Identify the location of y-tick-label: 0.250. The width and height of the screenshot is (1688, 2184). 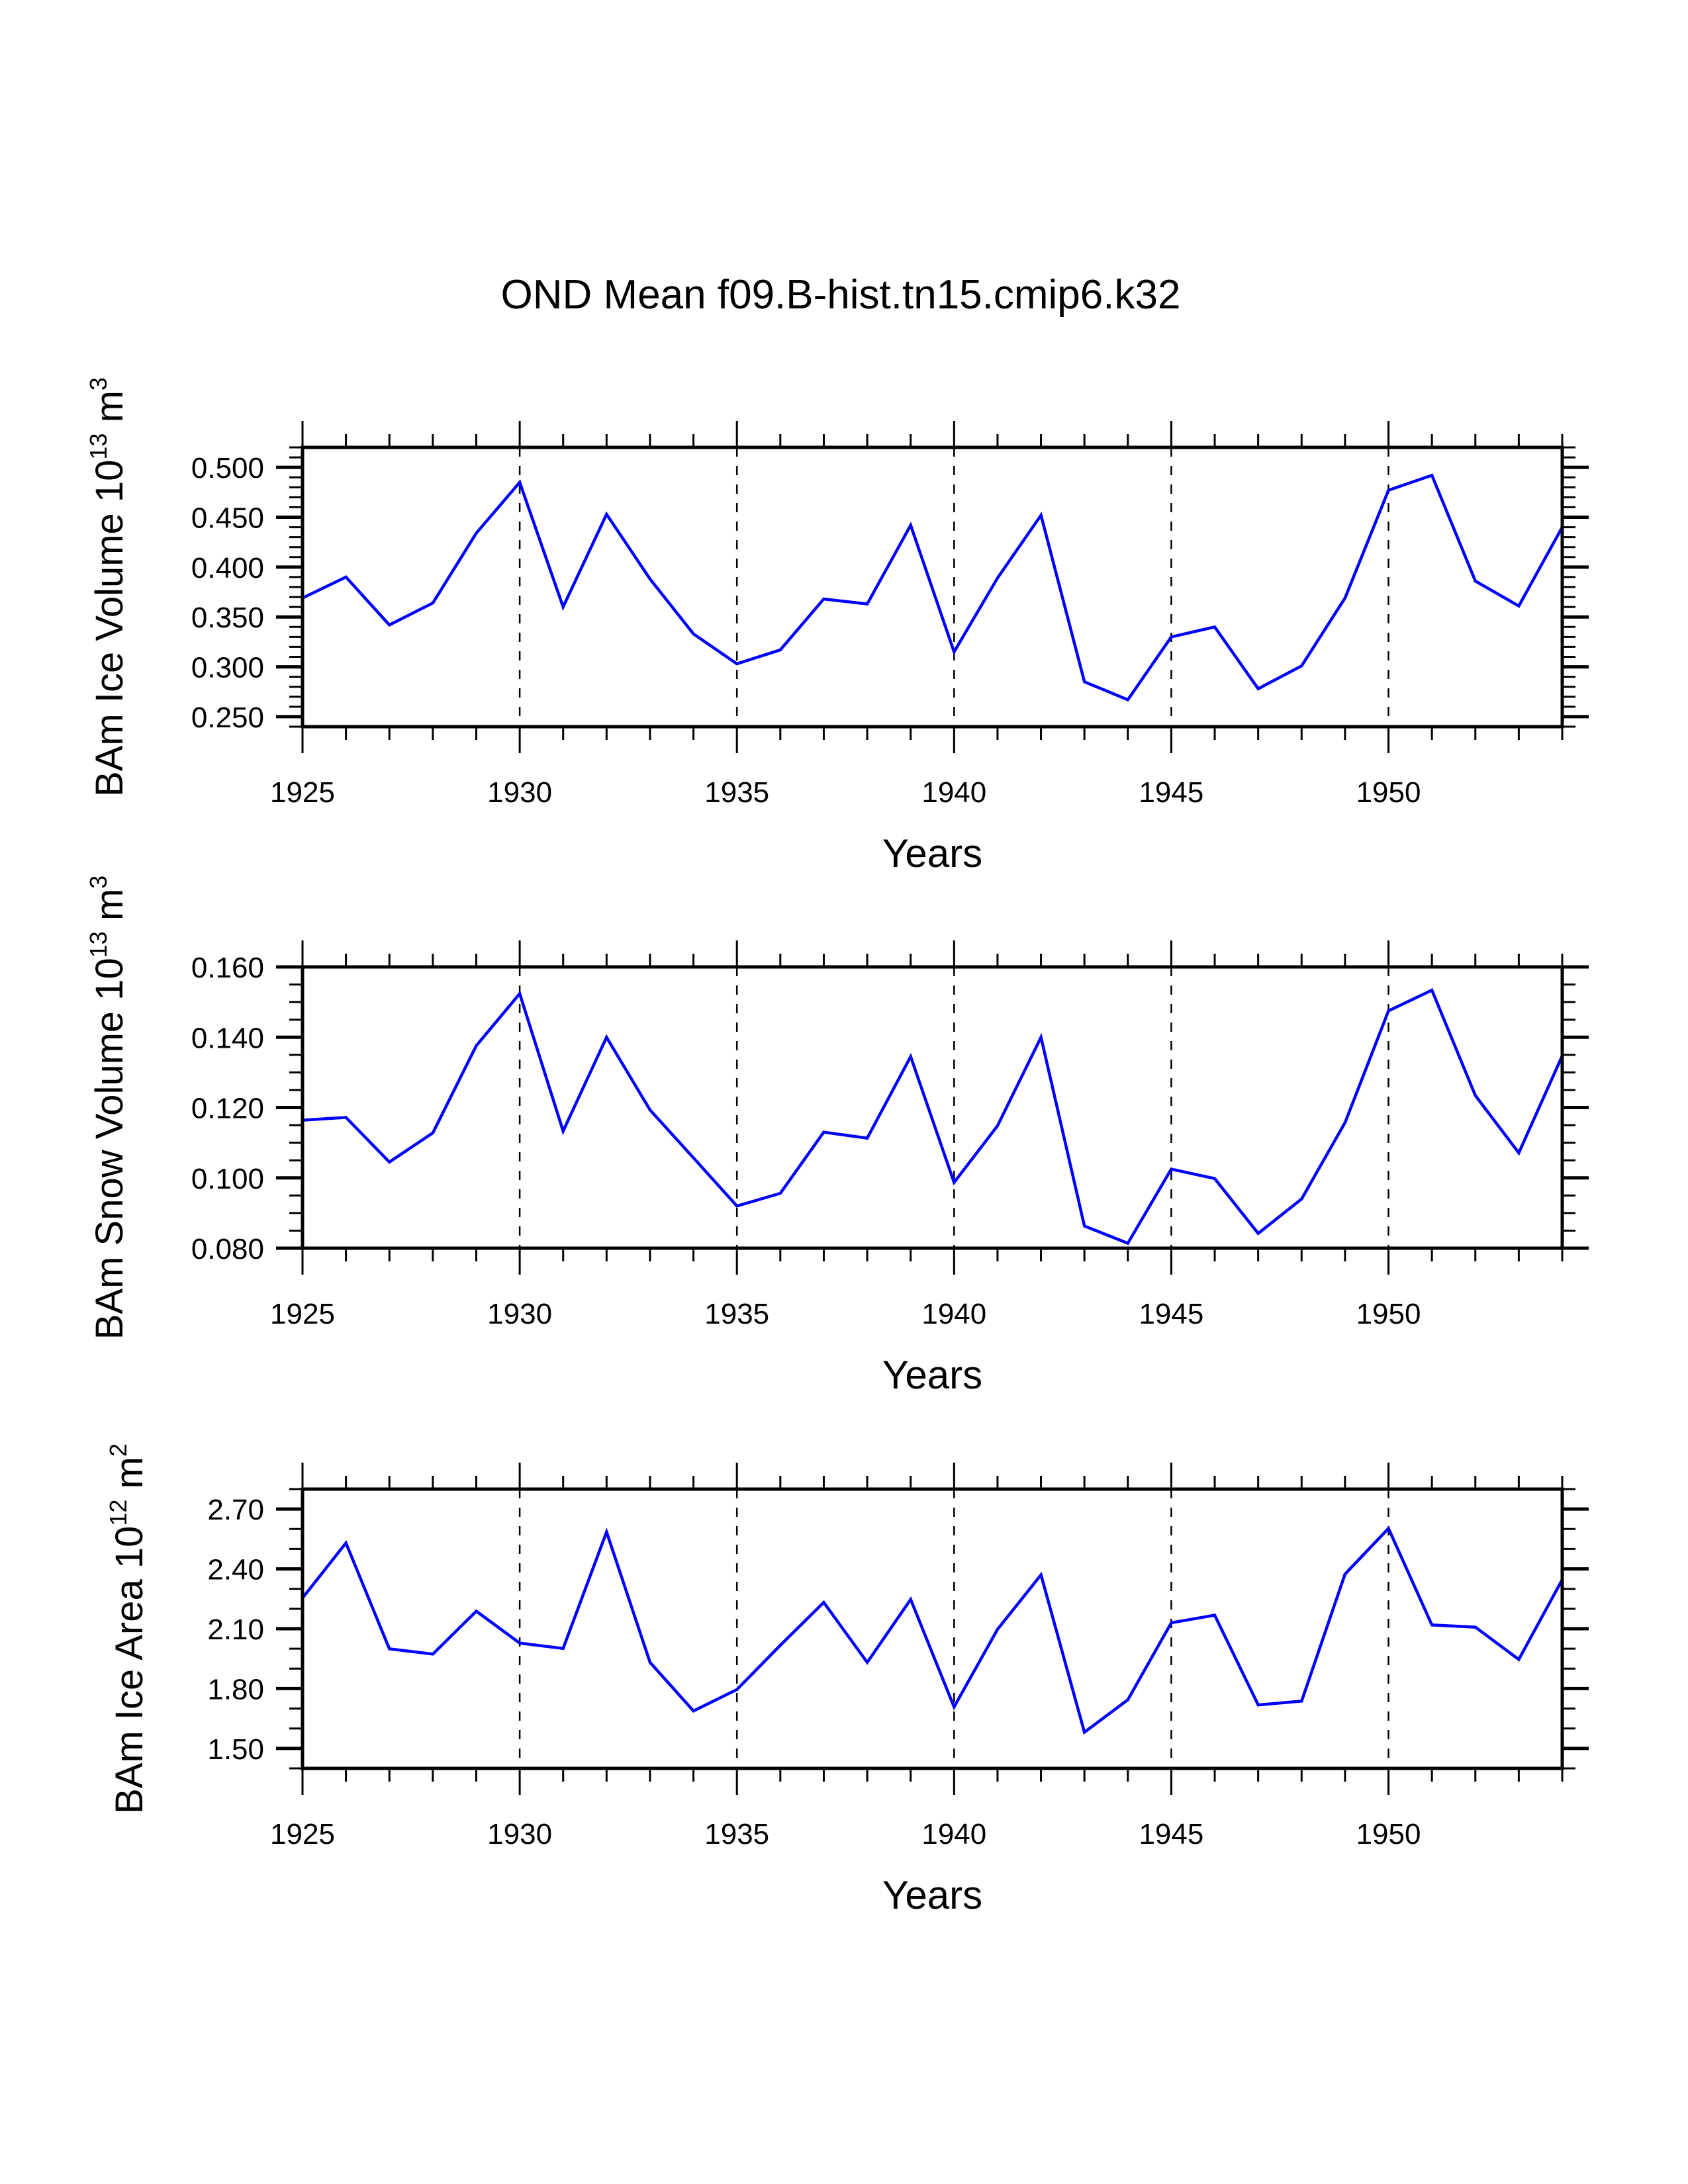
(227, 718).